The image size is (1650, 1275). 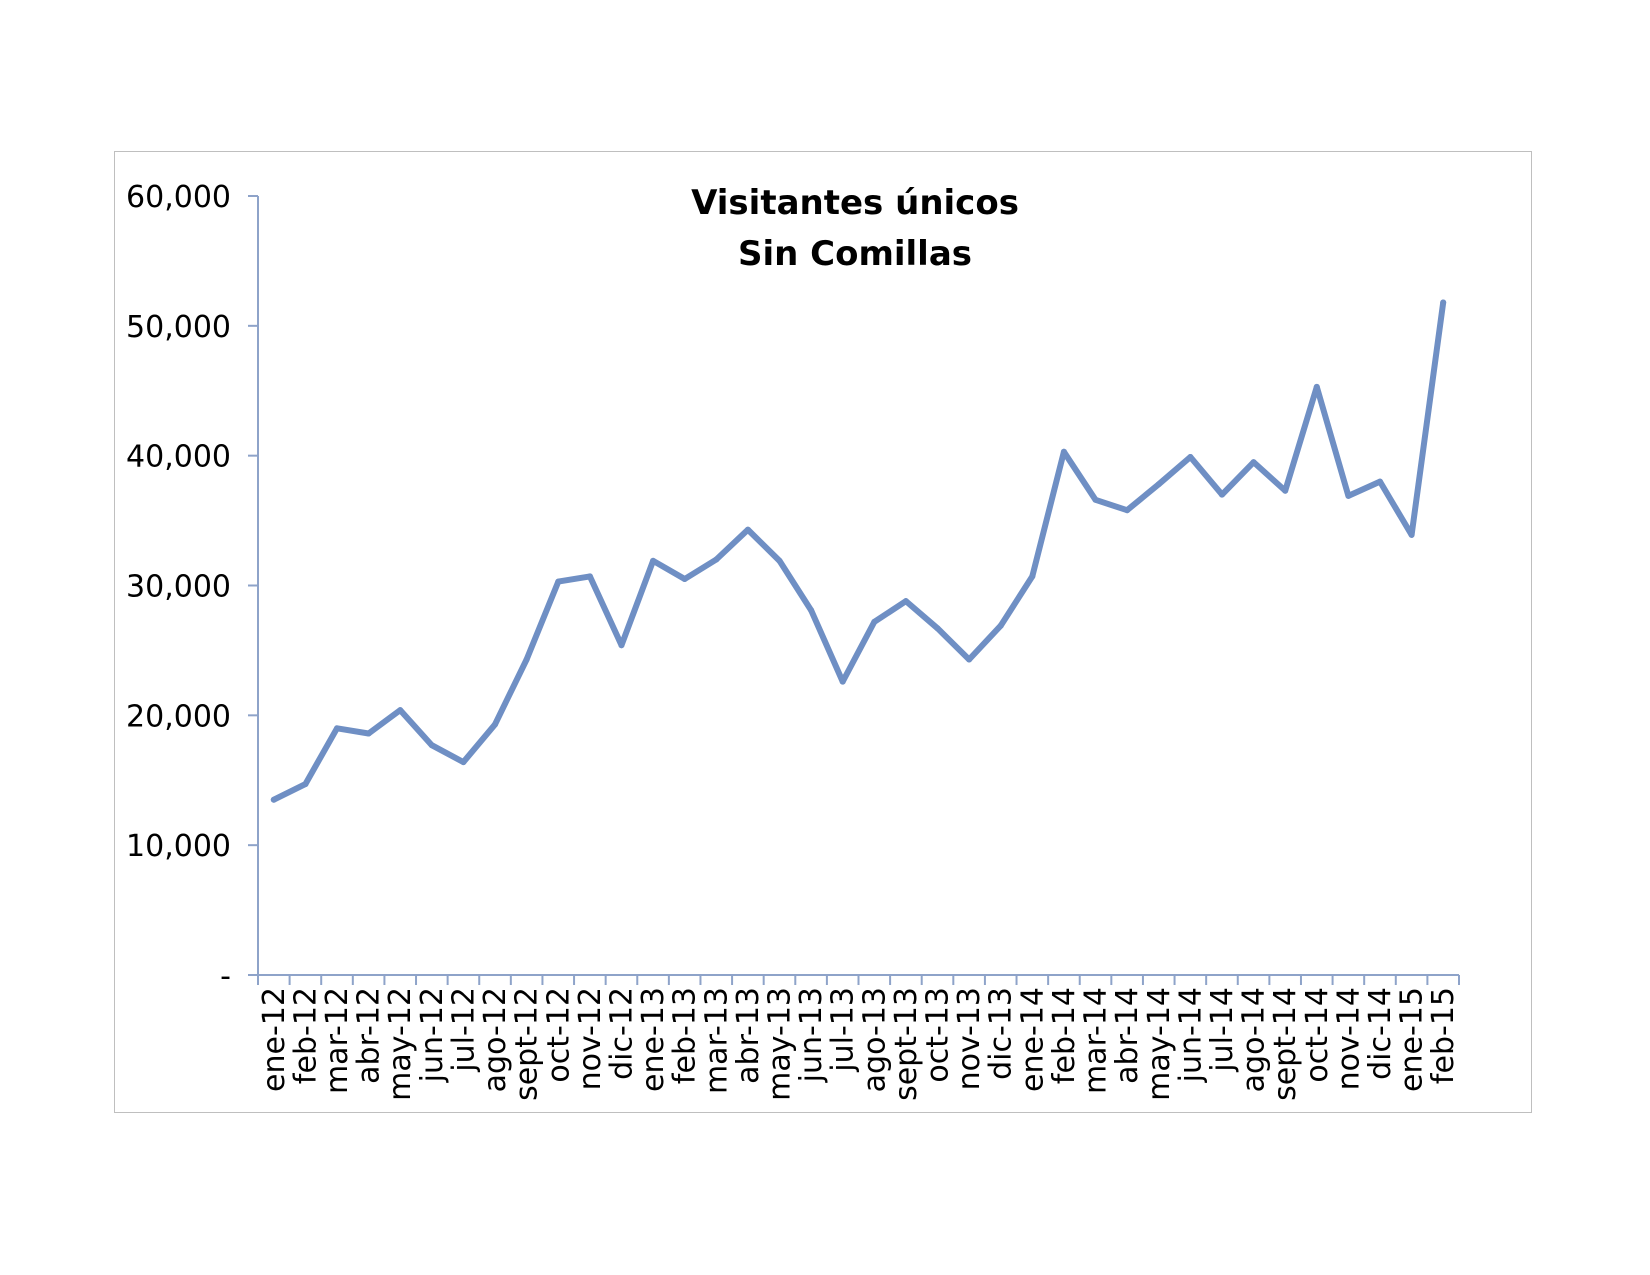 I want to click on x-tick-label: ago-12, so click(x=495, y=1039).